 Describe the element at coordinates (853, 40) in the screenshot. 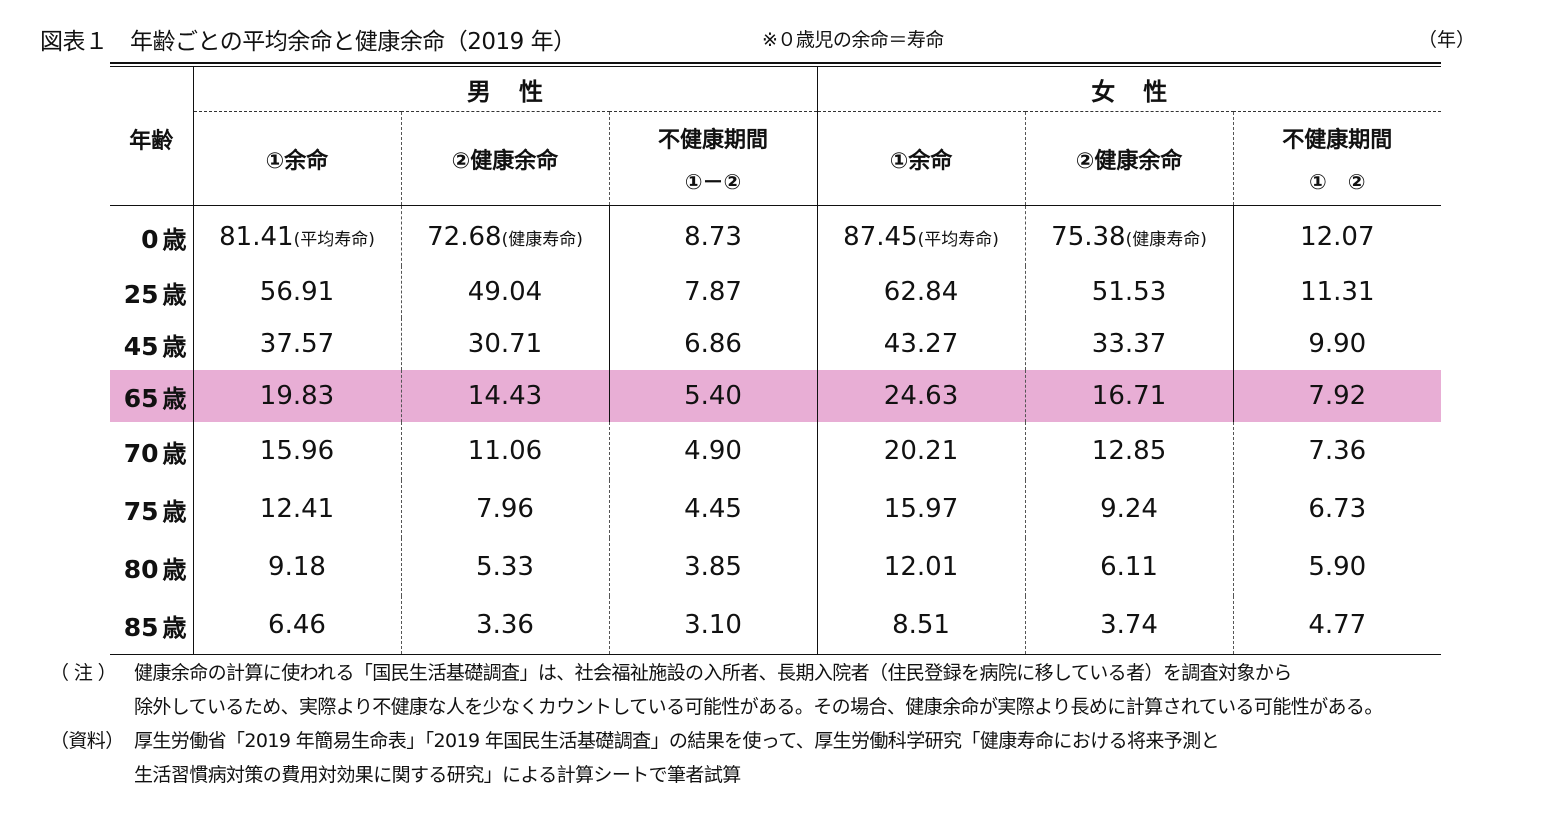

I see `figure-note: ※０歳児の余命＝寿命` at that location.